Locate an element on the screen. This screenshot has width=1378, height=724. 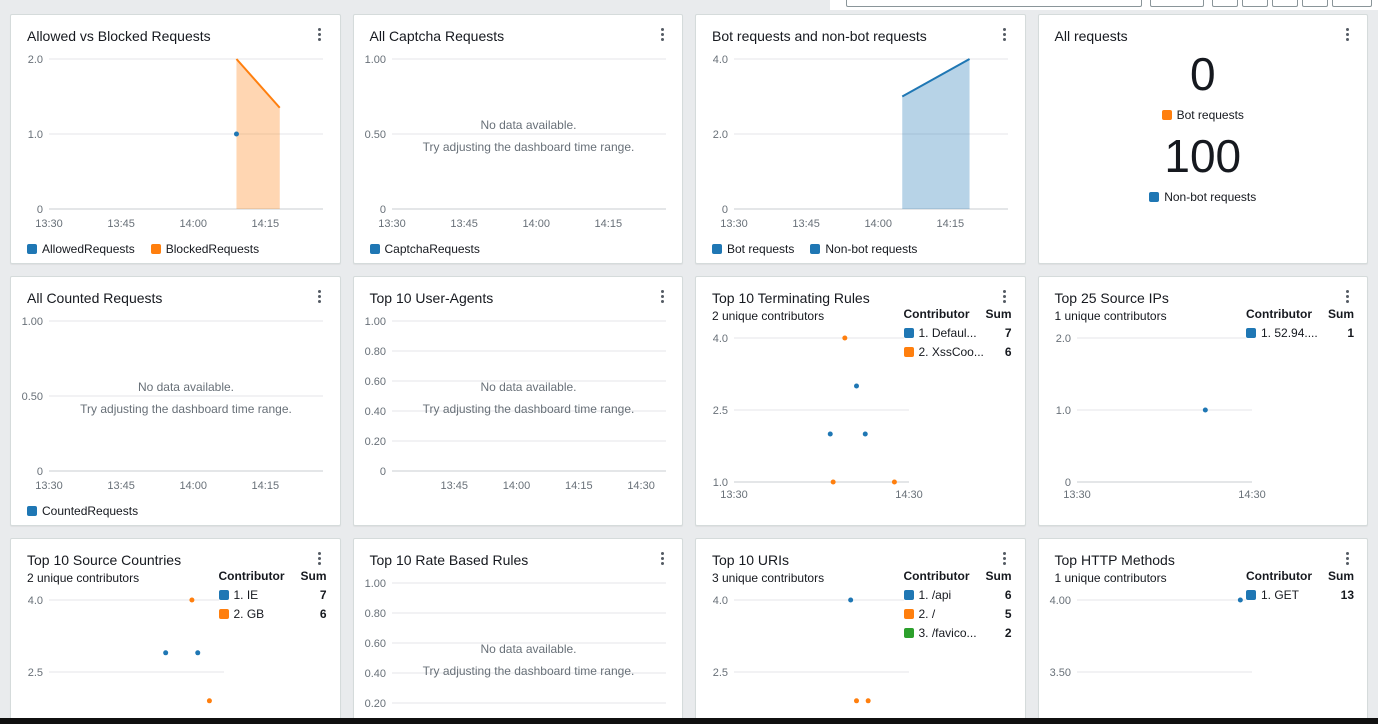
y-axis-tick-label: 1.00 is located at coordinates (374, 322).